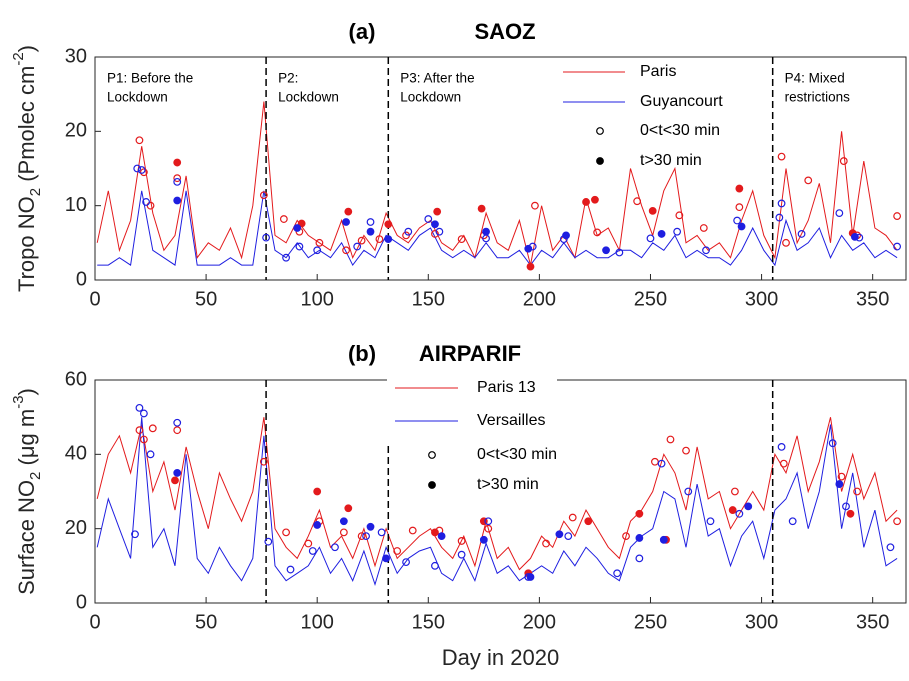 The width and height of the screenshot is (909, 681). Describe the element at coordinates (26, 244) in the screenshot. I see `y-axis-label-part: Tropo NO` at that location.